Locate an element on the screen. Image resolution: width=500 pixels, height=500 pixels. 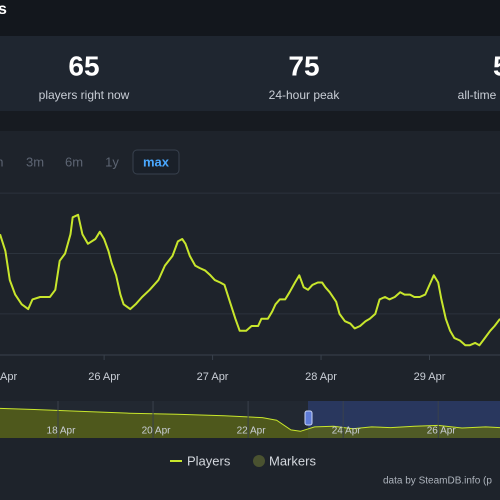
stat-label: all-time p is located at coordinates (479, 95).